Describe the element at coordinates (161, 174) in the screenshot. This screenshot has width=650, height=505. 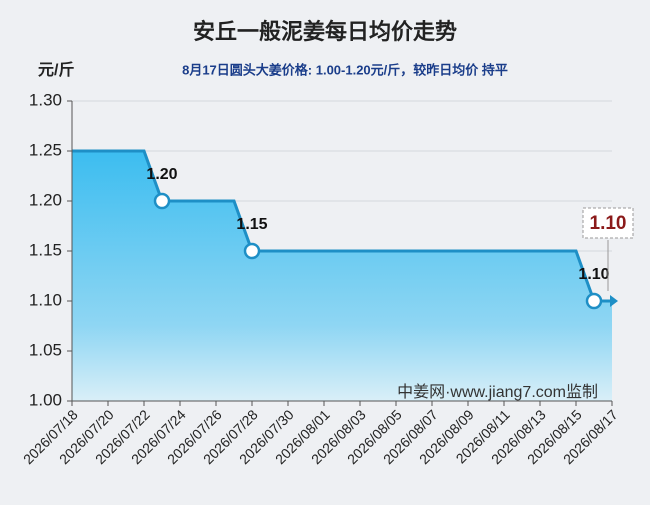
I see `value-label: 1.20` at that location.